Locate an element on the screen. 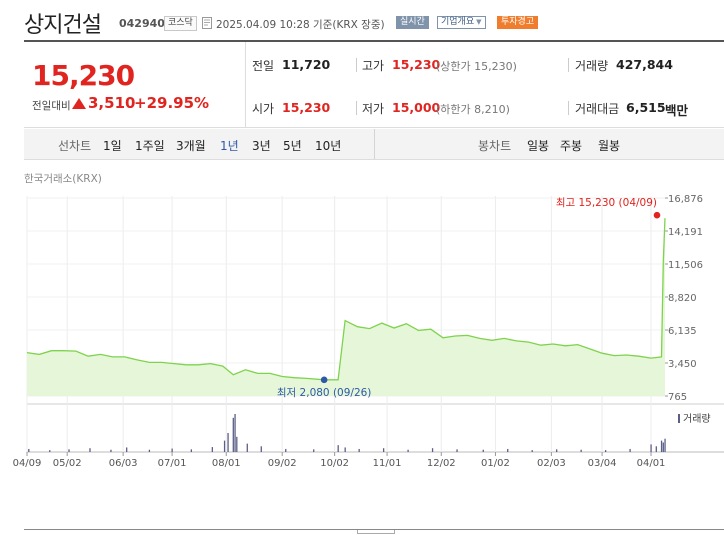 The width and height of the screenshot is (724, 535). period-3m: 3개월 is located at coordinates (191, 146).